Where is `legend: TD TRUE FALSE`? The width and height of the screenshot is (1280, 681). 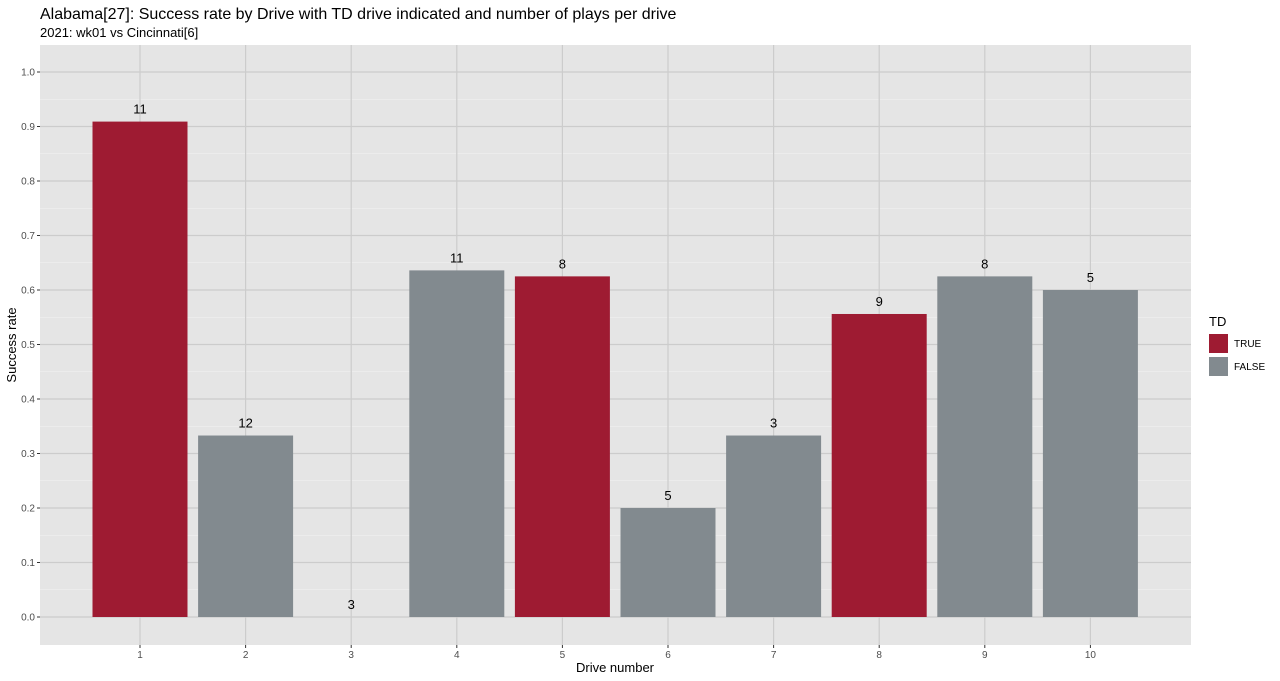 legend: TD TRUE FALSE is located at coordinates (1237, 345).